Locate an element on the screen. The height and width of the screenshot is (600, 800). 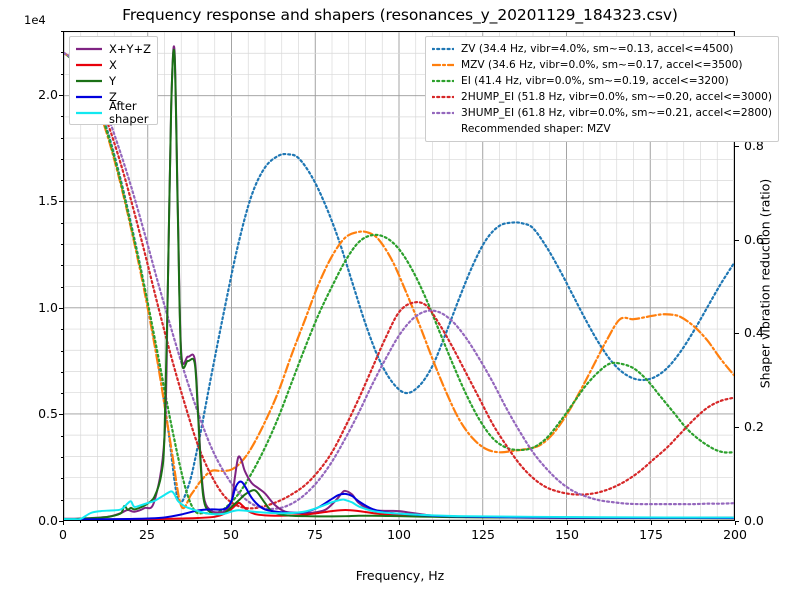
y-axis-tick-label: 1.0 is located at coordinates (48, 307).